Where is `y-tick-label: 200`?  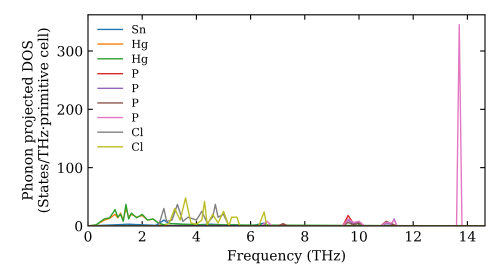 y-tick-label: 200 is located at coordinates (70, 109).